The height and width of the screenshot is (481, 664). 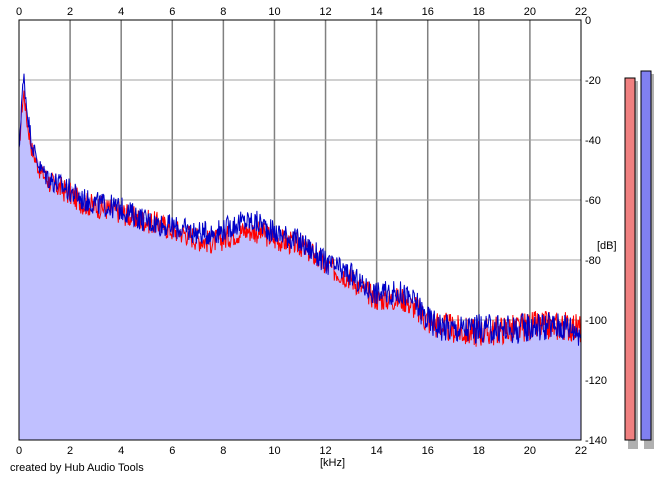 What do you see at coordinates (596, 381) in the screenshot?
I see `y-tick-label: -120` at bounding box center [596, 381].